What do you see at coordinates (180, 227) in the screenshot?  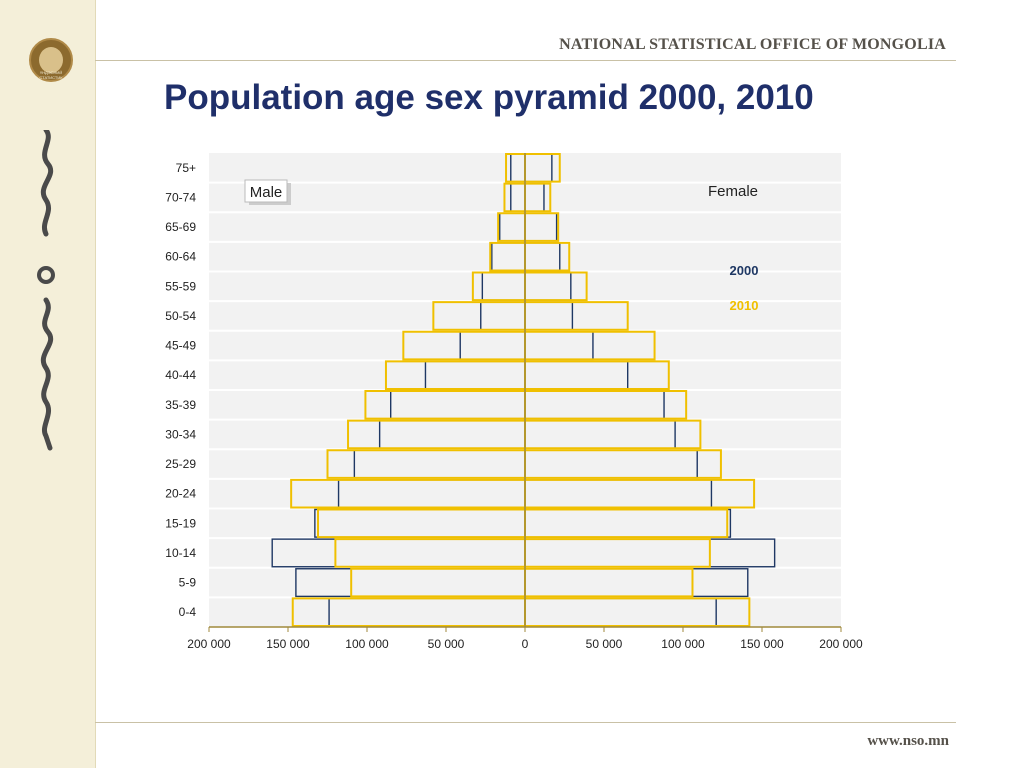 I see `y-tick-label: 65-69` at bounding box center [180, 227].